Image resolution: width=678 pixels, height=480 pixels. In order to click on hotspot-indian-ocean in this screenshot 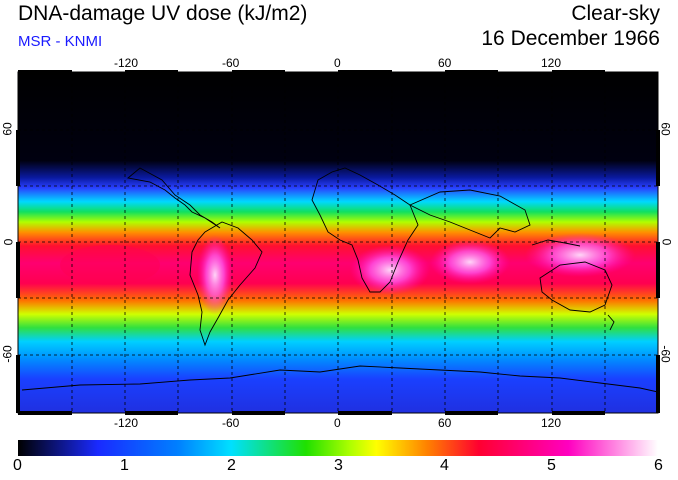, I will do `click(470, 262)`.